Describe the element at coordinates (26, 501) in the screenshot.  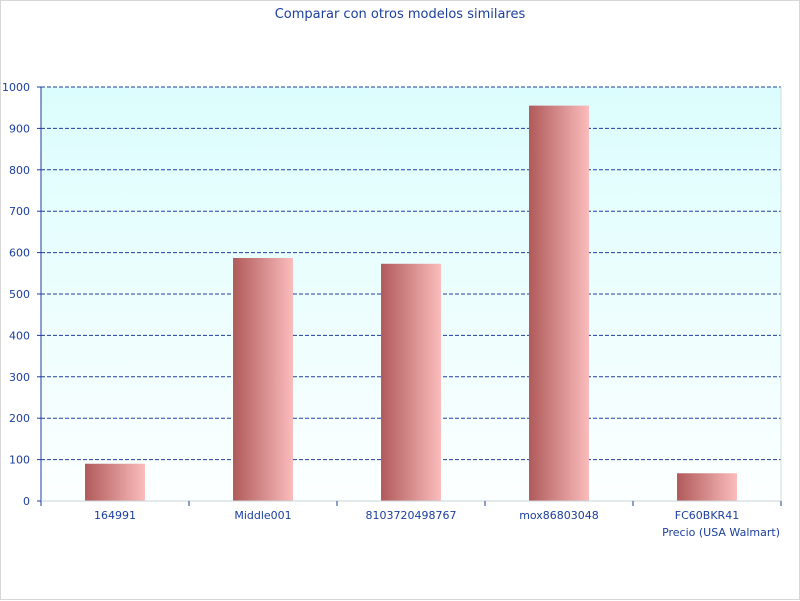
I see `y-tick-label: 0` at that location.